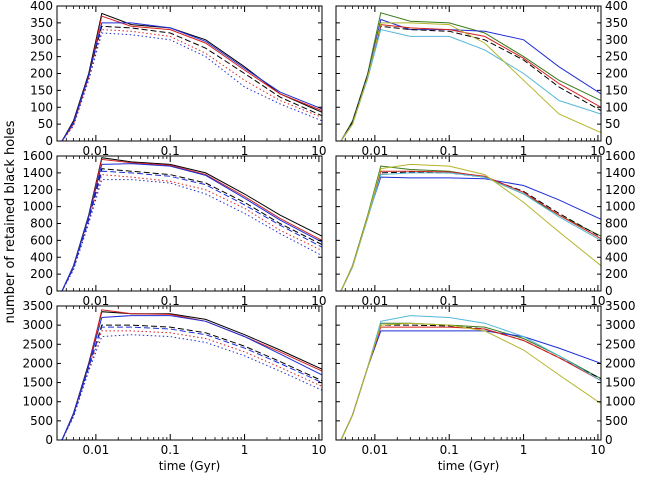 The height and width of the screenshot is (483, 664). I want to click on panel-row1-left: 0 50 100 150 200 250 300 350 400 0.01 0.1 1 10, so click(178, 79).